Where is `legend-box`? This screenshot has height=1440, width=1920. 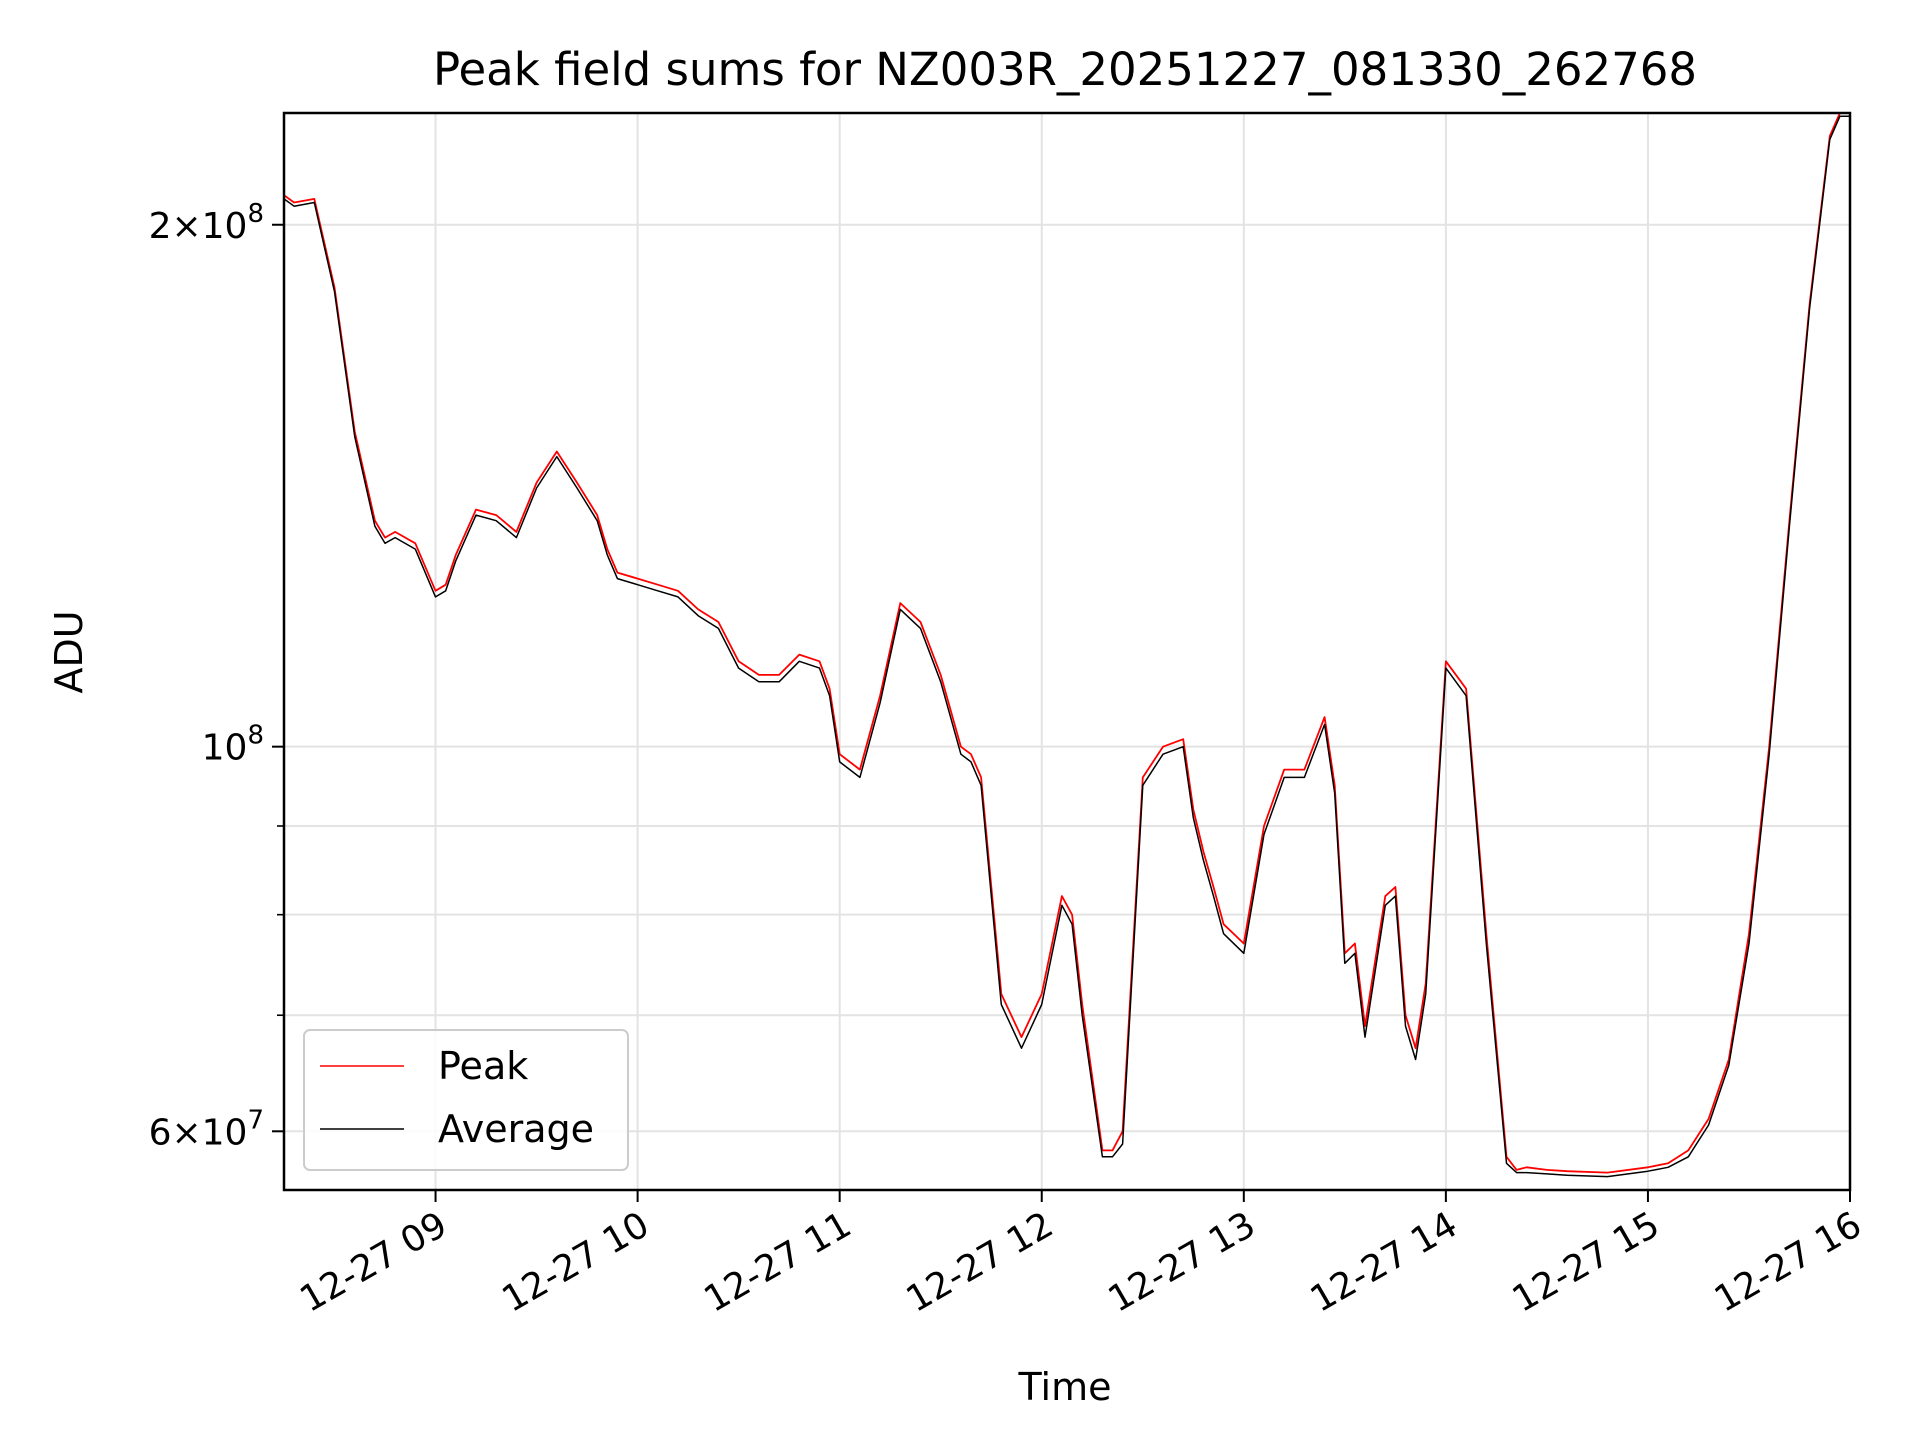
legend-box is located at coordinates (466, 1100).